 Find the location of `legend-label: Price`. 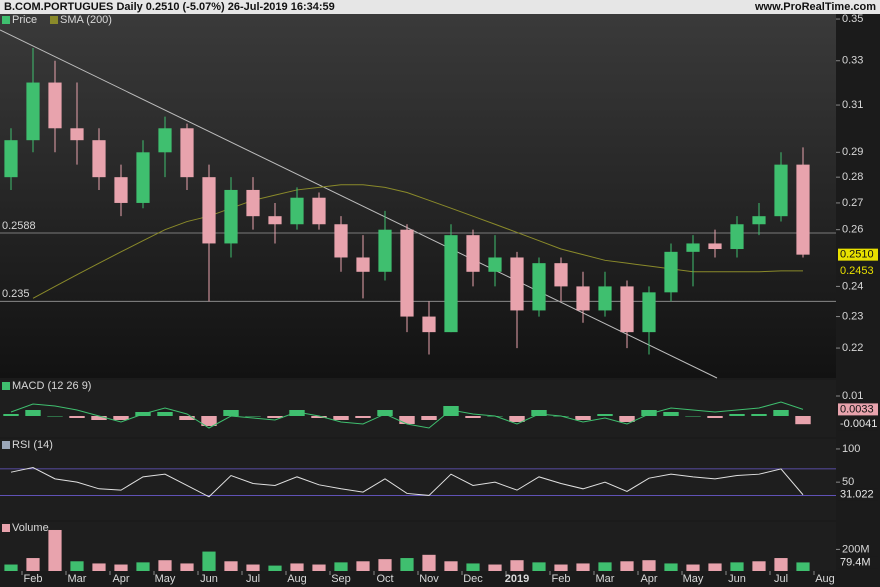

legend-label: Price is located at coordinates (24, 20).